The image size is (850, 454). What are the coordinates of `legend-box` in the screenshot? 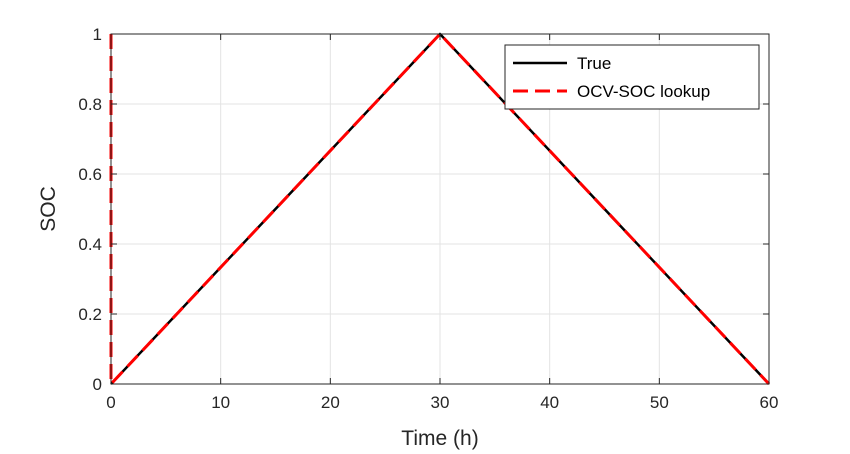 It's located at (632, 77).